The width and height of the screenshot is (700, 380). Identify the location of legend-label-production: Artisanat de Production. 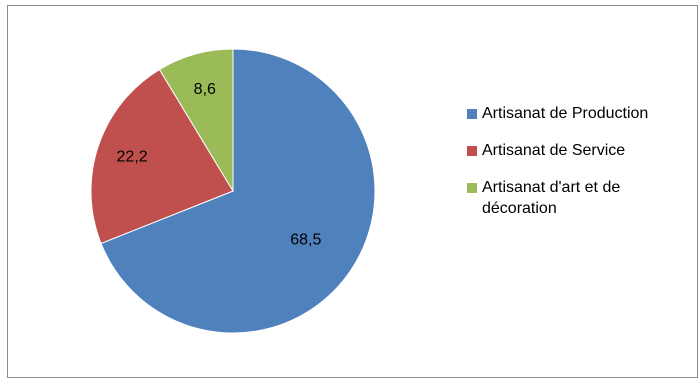
(565, 113).